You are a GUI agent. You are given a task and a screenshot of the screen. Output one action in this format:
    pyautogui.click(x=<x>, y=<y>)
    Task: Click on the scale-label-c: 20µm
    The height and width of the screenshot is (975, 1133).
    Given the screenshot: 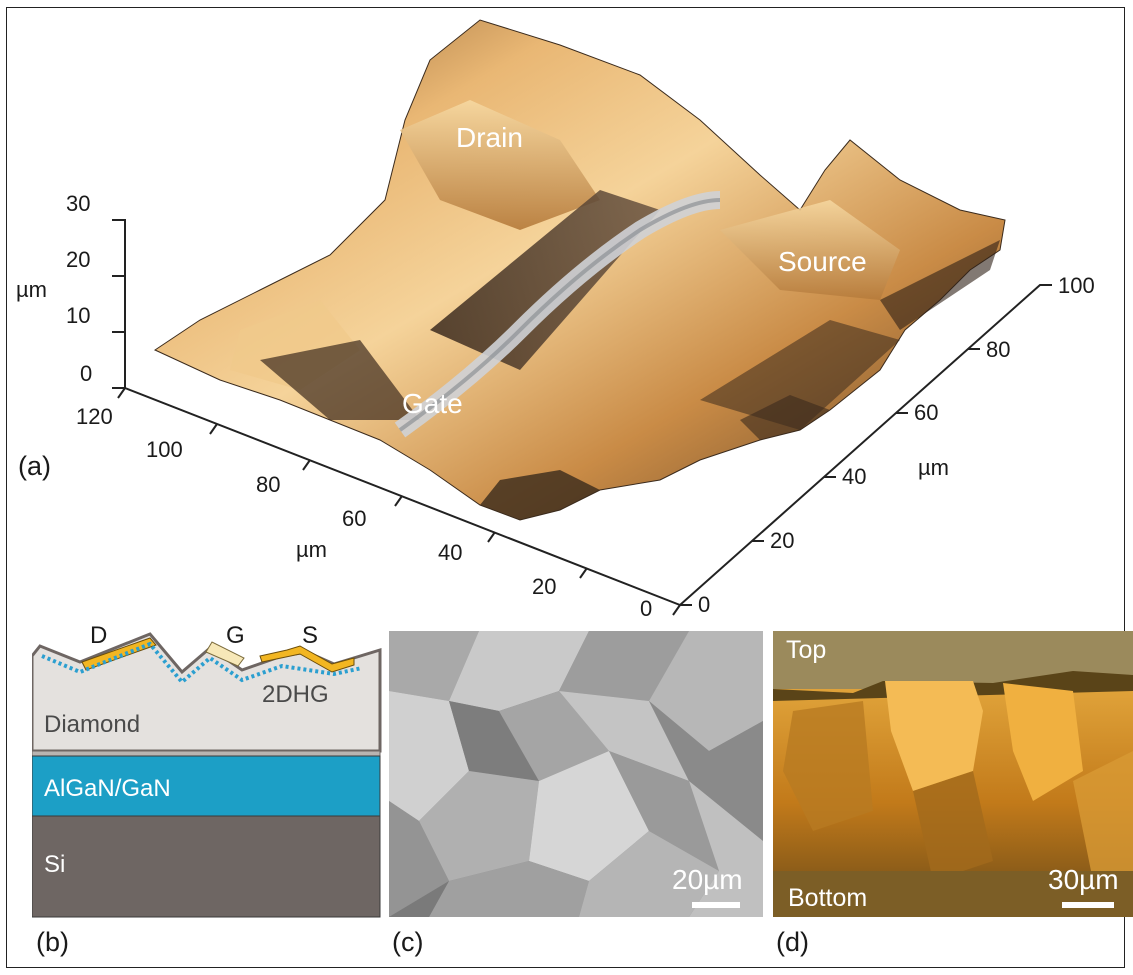 What is the action you would take?
    pyautogui.click(x=707, y=879)
    